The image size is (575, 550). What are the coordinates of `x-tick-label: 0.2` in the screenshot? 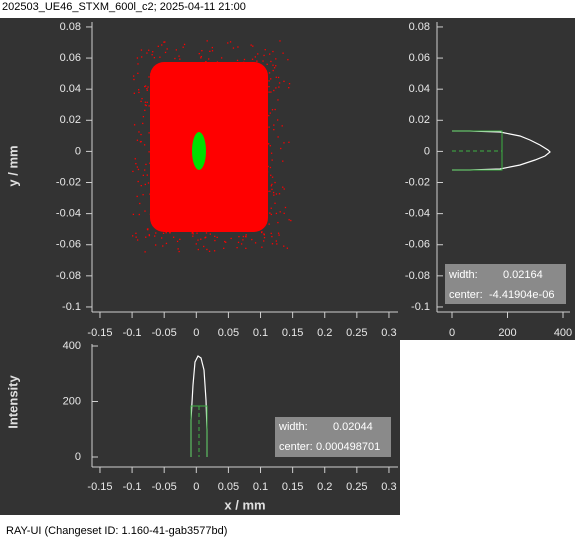 It's located at (324, 333).